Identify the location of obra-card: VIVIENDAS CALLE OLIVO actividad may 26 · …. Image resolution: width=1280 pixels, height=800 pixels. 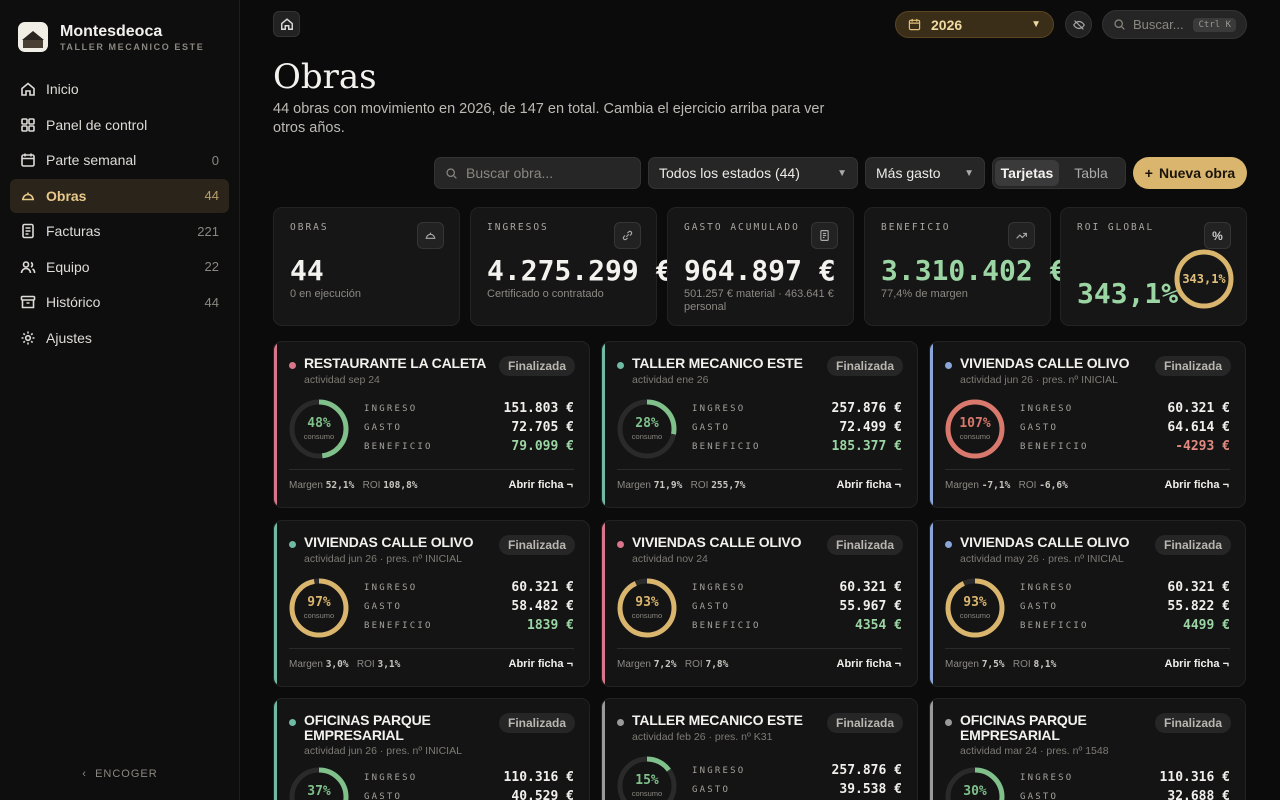
(1087, 603).